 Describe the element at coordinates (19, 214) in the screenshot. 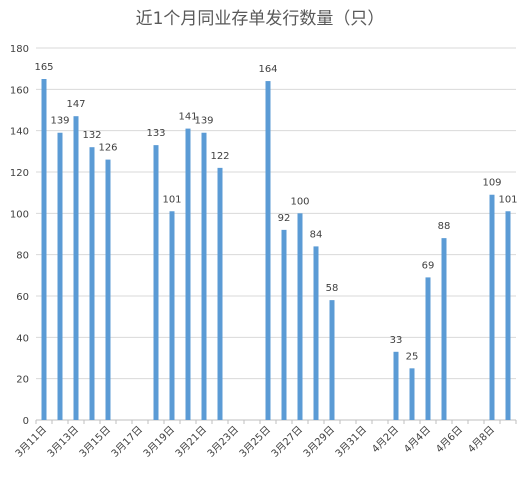

I see `y-tick-label: 100` at that location.